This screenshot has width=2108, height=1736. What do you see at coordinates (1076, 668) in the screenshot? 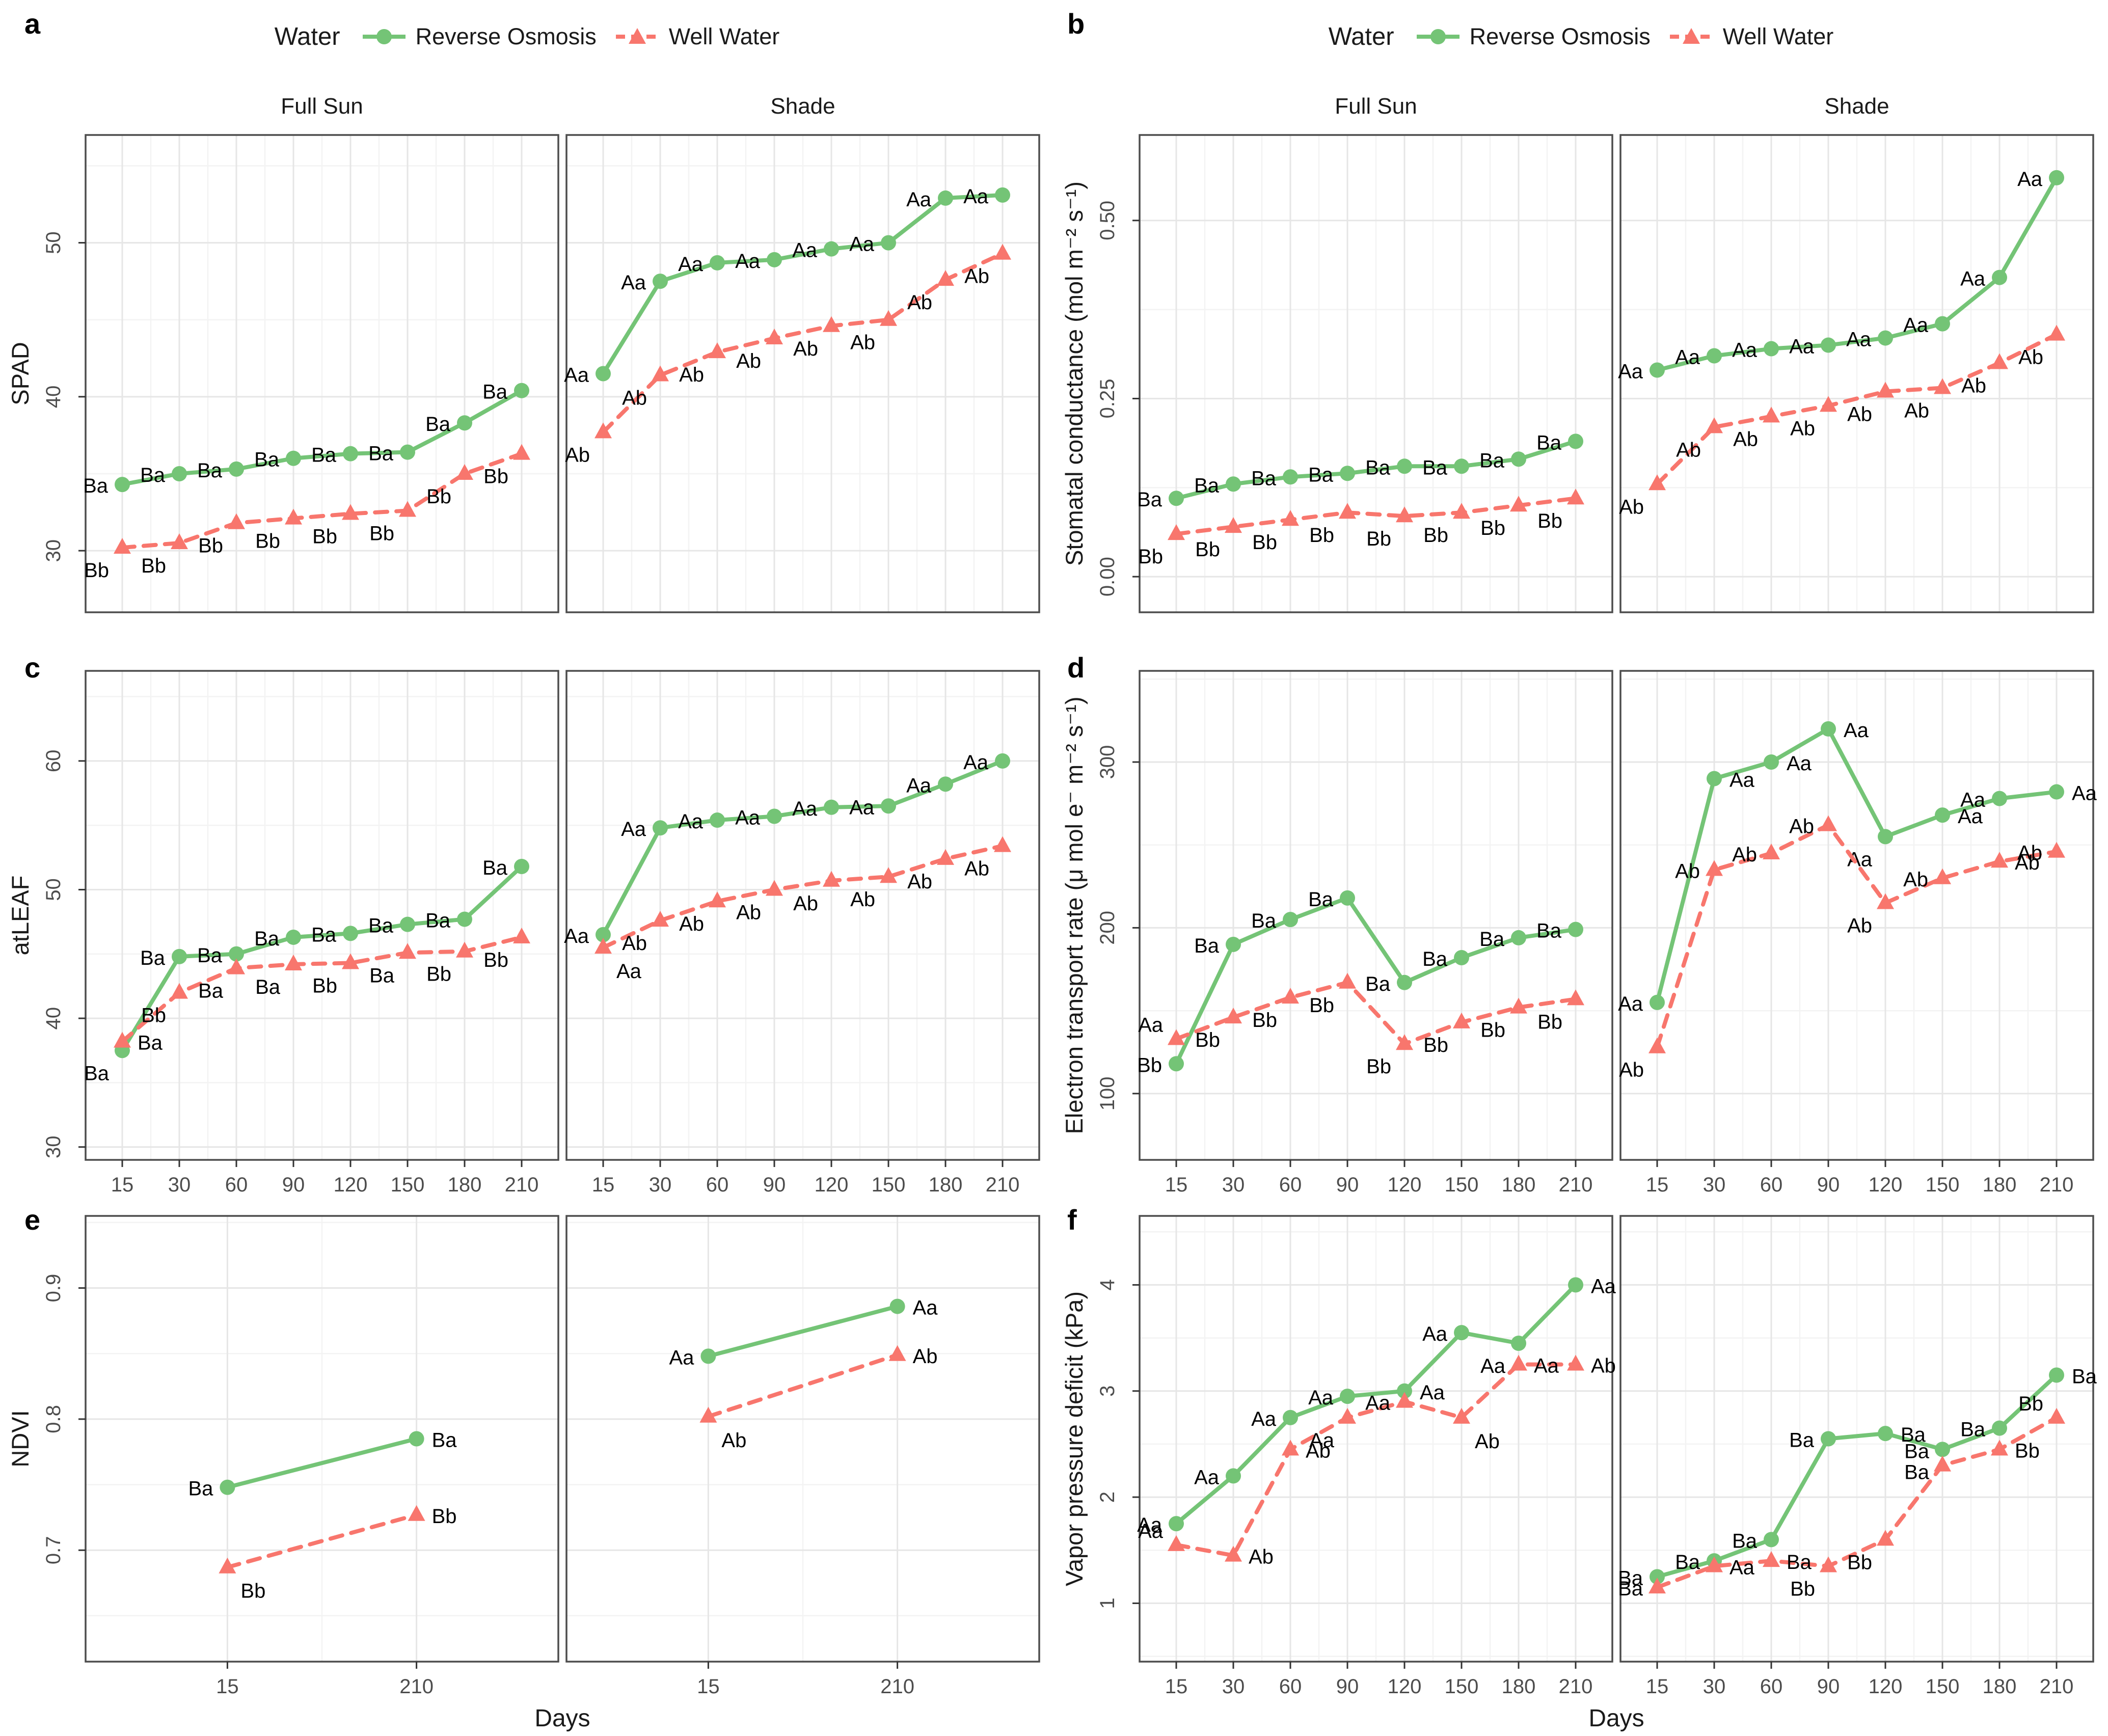
I see `panel-tag-d: d` at bounding box center [1076, 668].